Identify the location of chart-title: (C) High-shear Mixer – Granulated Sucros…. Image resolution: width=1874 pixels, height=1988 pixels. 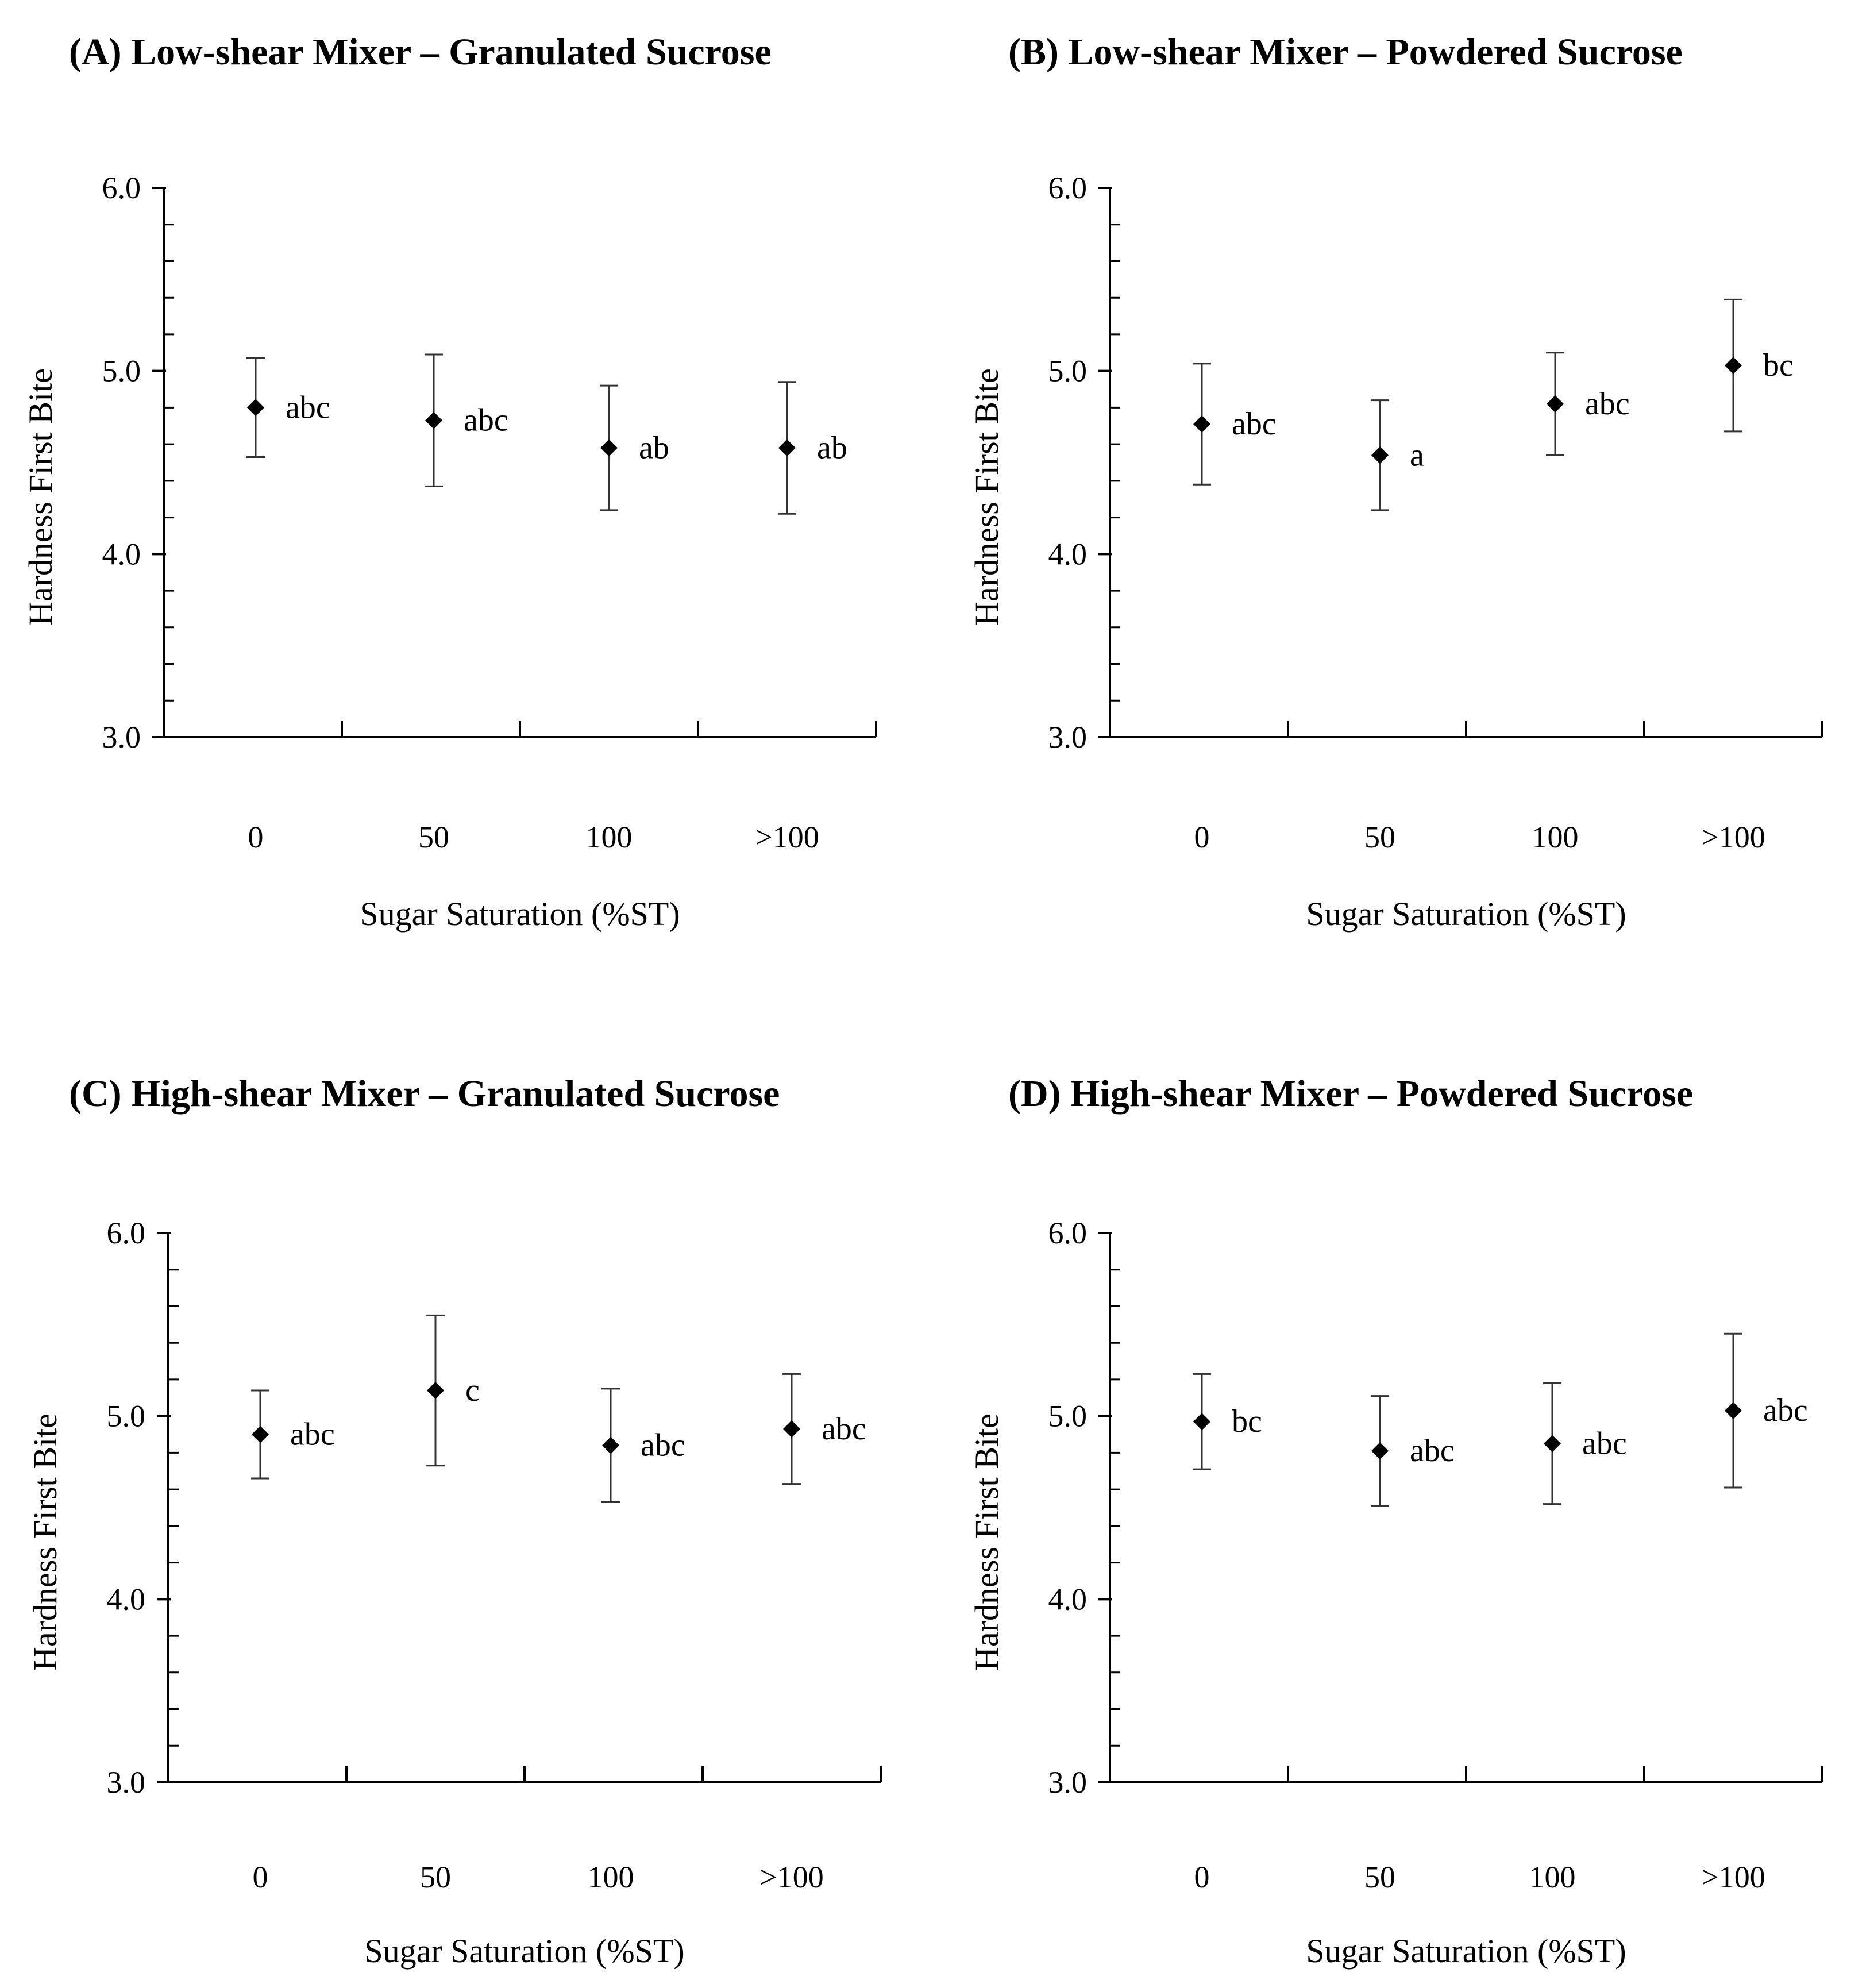
(424, 1094).